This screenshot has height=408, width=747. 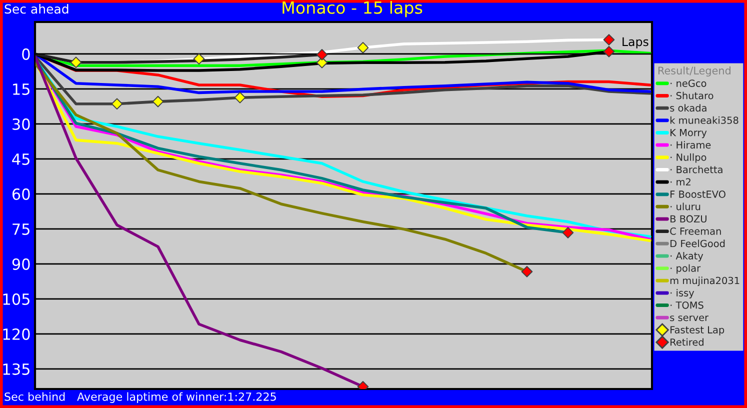 I want to click on legend-title: Result/Legend, so click(x=694, y=71).